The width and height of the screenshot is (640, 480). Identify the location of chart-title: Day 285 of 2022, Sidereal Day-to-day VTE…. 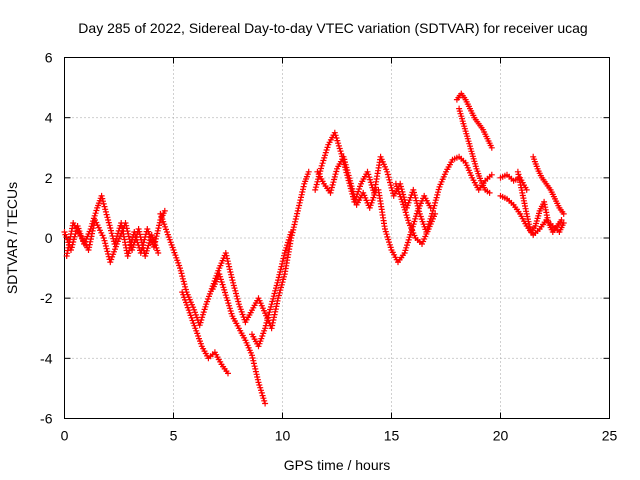
(332, 28).